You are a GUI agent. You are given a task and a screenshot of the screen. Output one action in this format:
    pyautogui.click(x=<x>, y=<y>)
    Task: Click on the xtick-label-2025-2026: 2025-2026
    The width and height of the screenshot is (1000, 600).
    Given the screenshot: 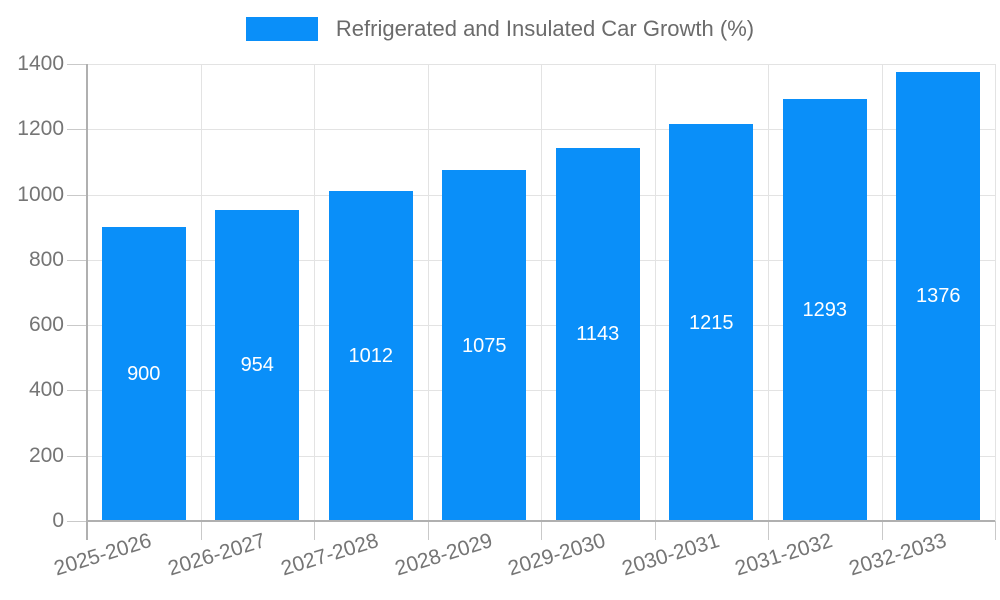 What is the action you would take?
    pyautogui.click(x=103, y=555)
    